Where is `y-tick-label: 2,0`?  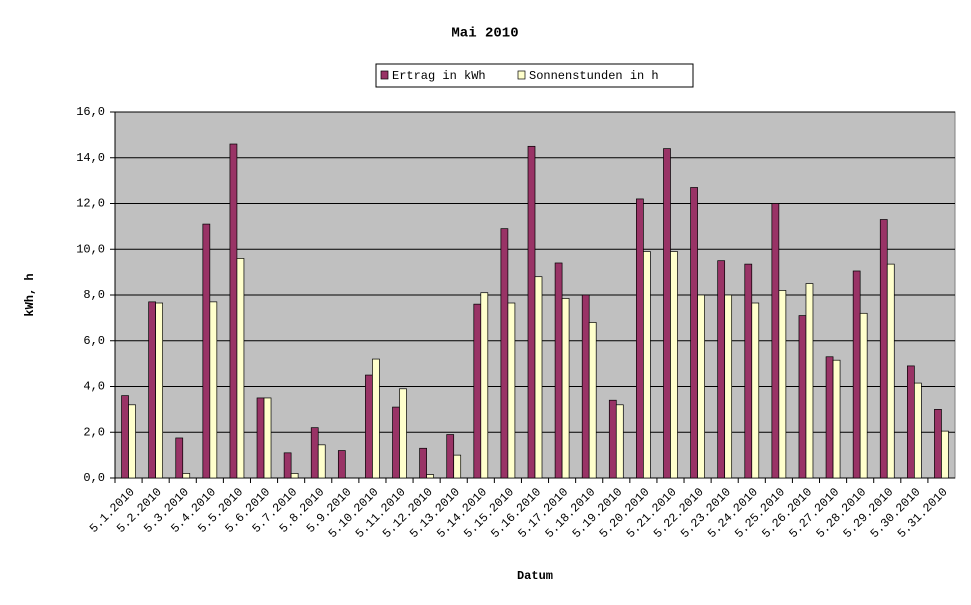 y-tick-label: 2,0 is located at coordinates (94, 432).